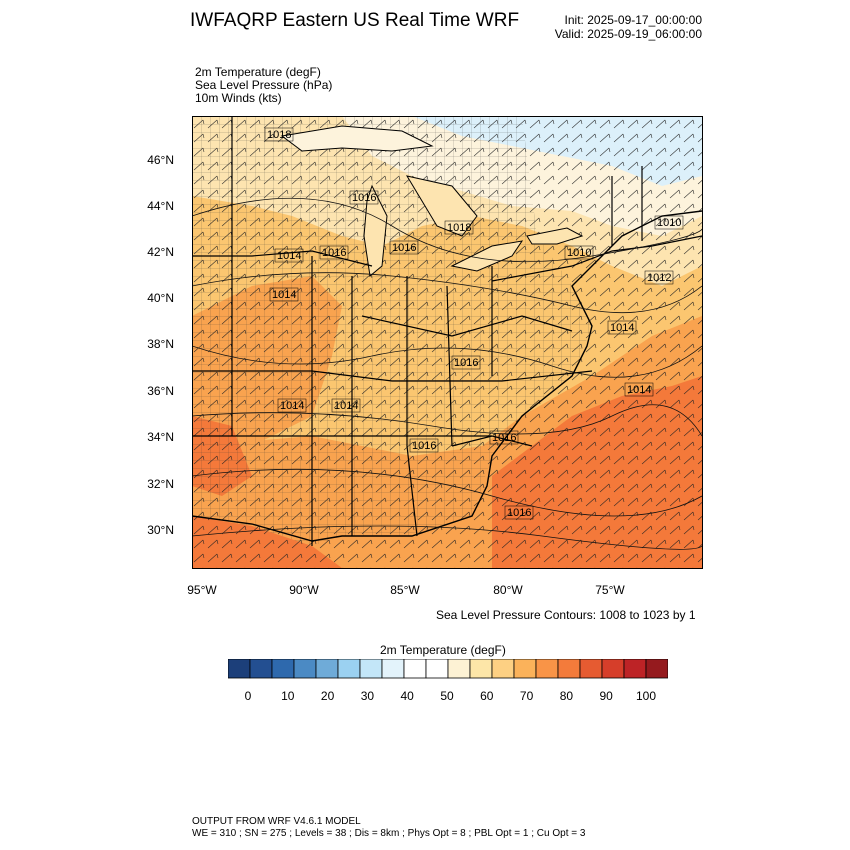  What do you see at coordinates (447, 696) in the screenshot?
I see `colorbar-label: 50` at bounding box center [447, 696].